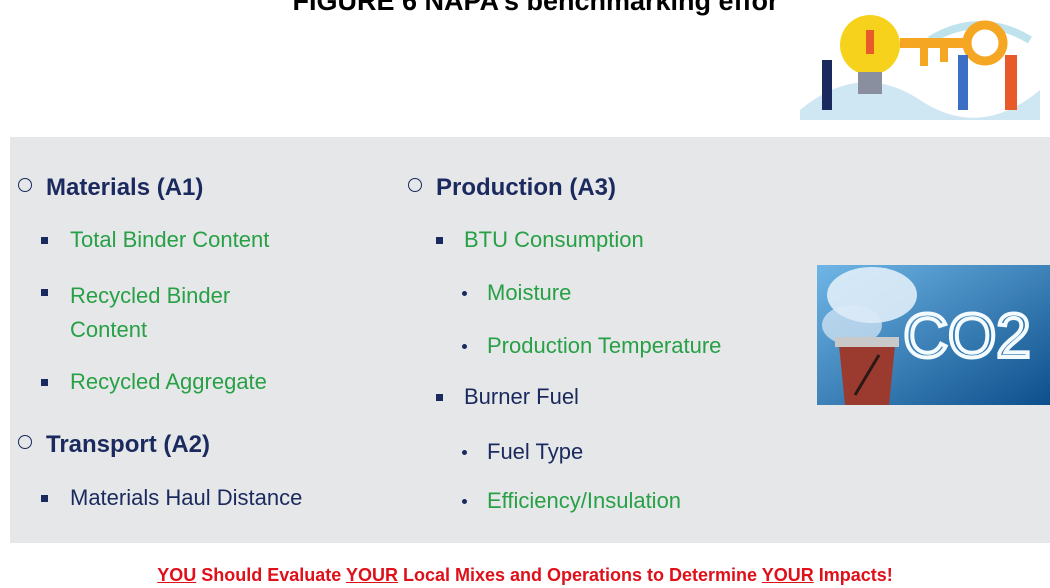 This screenshot has height=588, width=1050. What do you see at coordinates (177, 575) in the screenshot?
I see `footer-part: YOU` at bounding box center [177, 575].